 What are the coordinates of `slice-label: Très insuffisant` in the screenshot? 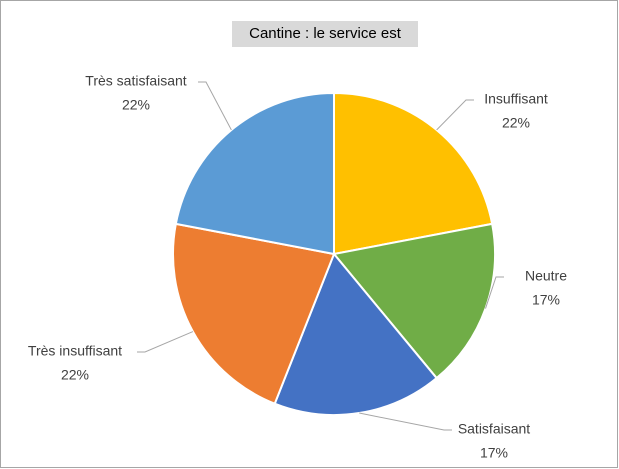 It's located at (75, 351).